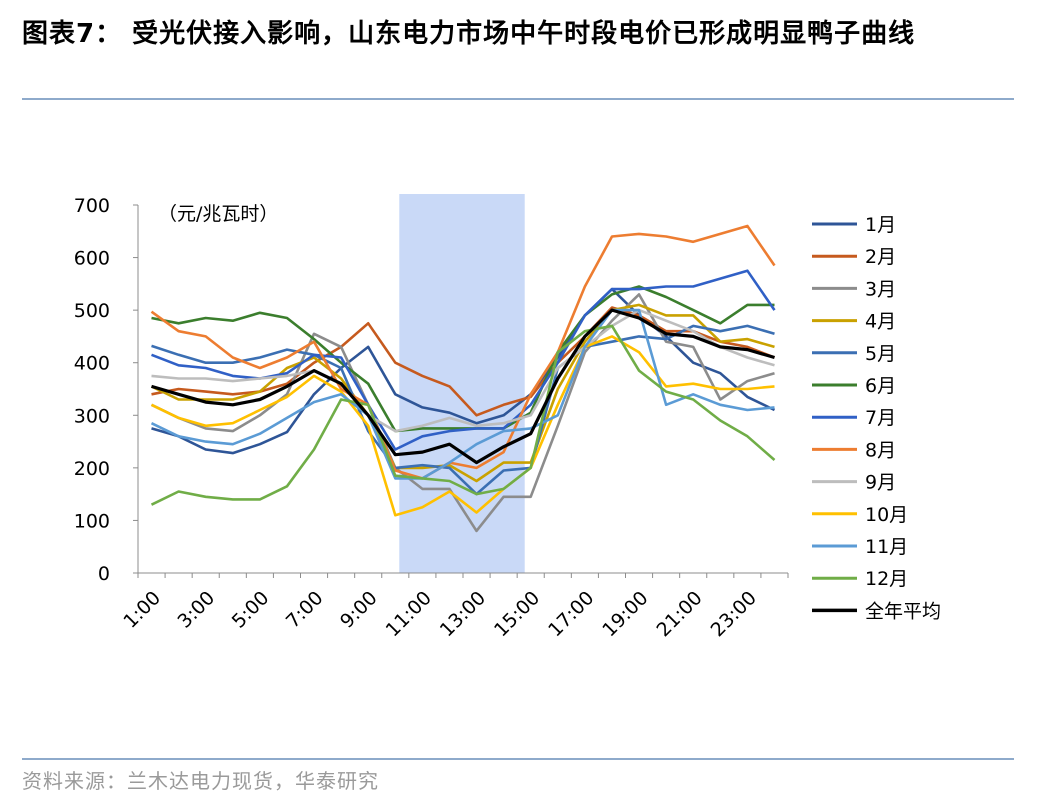 Image resolution: width=1048 pixels, height=808 pixels. Describe the element at coordinates (880, 354) in the screenshot. I see `legend-label: 5月` at that location.